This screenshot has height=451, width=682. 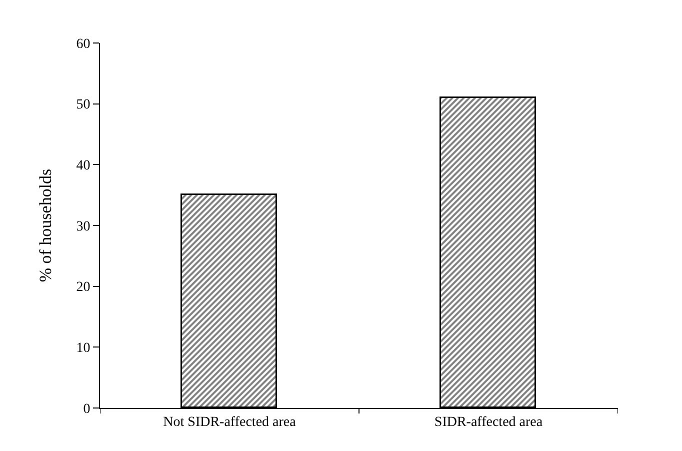 I want to click on x-tick-label: SIDR-affected area, so click(x=489, y=422).